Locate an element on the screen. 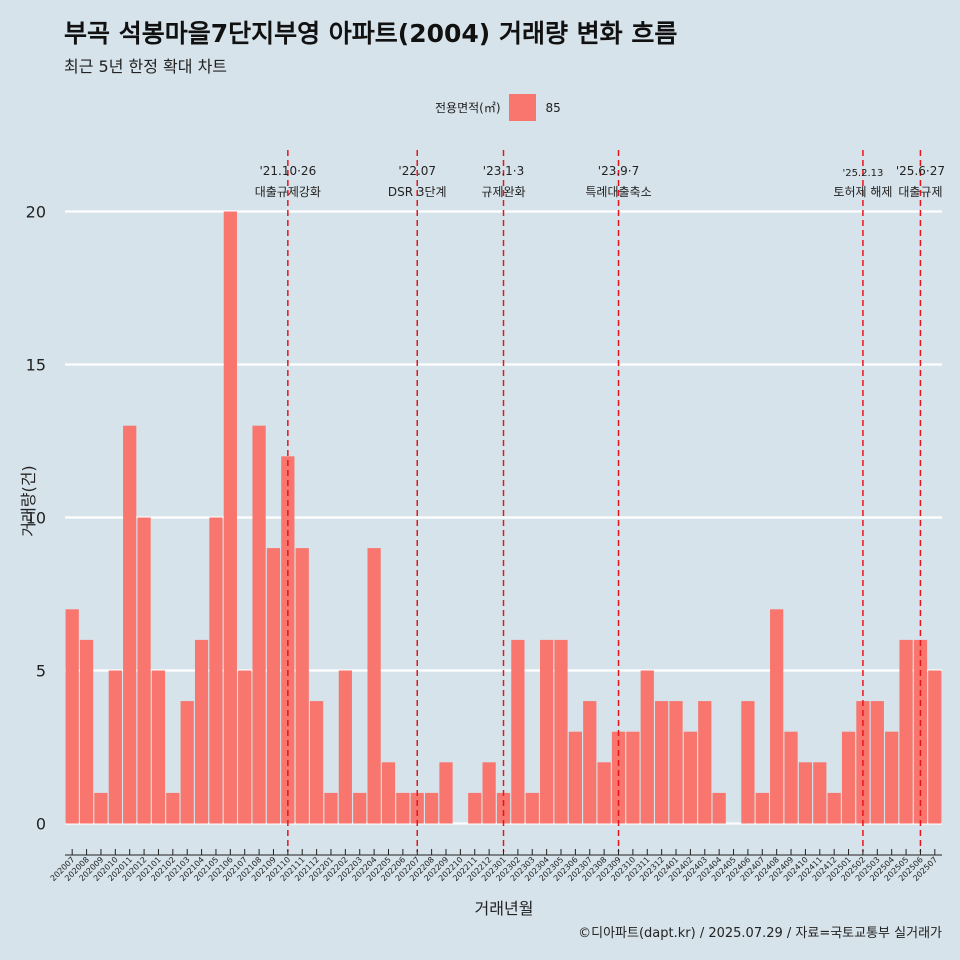 This screenshot has height=960, width=960. y-tick-label: 5 is located at coordinates (41, 671).